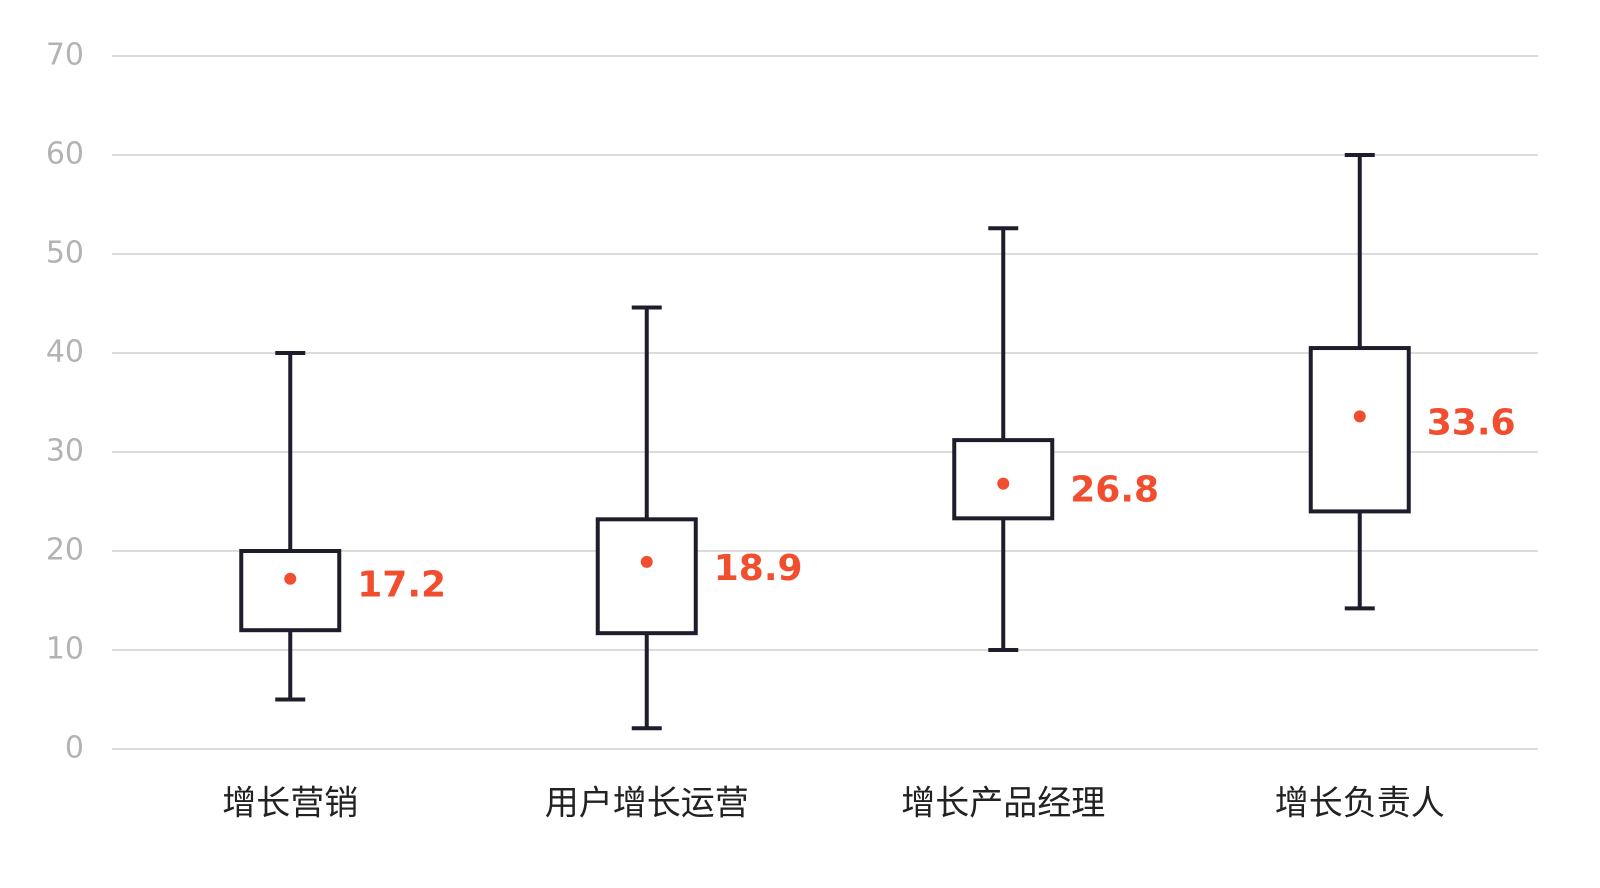  What do you see at coordinates (758, 568) in the screenshot?
I see `mean-label: 18.9` at bounding box center [758, 568].